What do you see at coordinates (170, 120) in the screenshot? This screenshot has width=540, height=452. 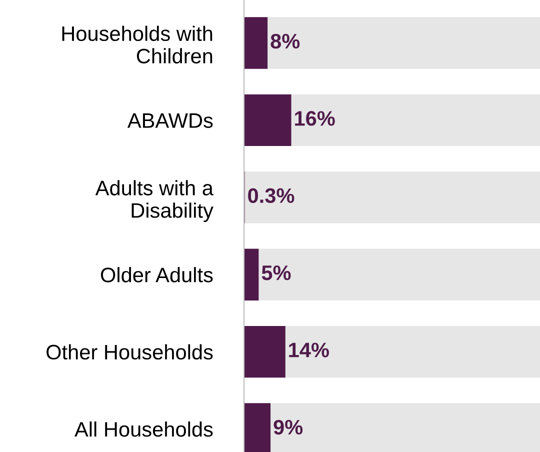 I see `y-tick-label: ABAWDs` at bounding box center [170, 120].